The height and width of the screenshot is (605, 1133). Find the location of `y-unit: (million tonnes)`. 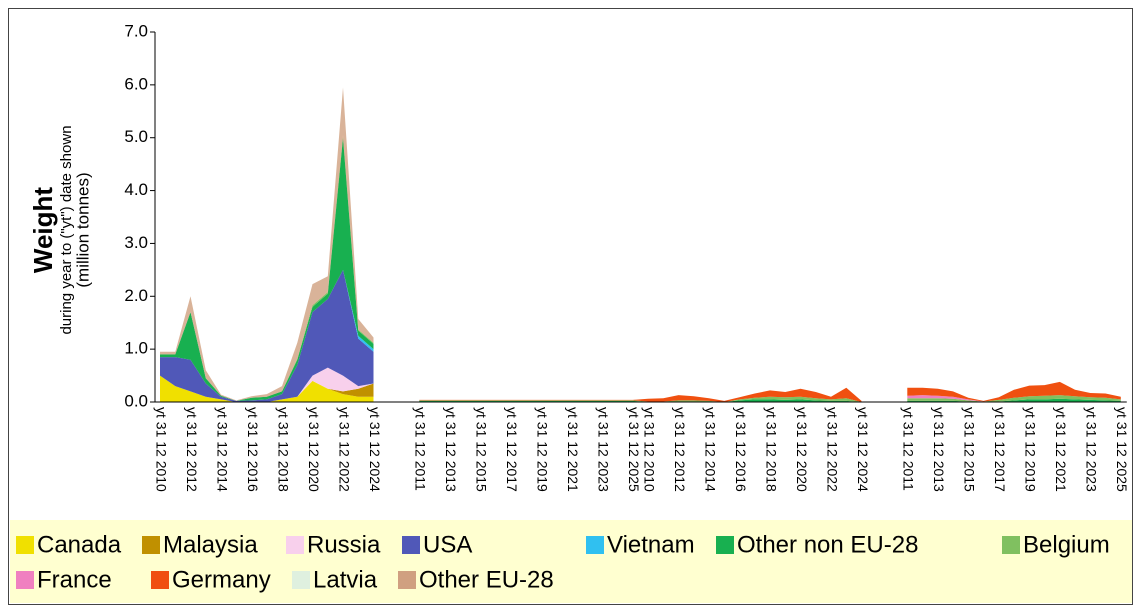

y-unit: (million tonnes) is located at coordinates (82, 229).